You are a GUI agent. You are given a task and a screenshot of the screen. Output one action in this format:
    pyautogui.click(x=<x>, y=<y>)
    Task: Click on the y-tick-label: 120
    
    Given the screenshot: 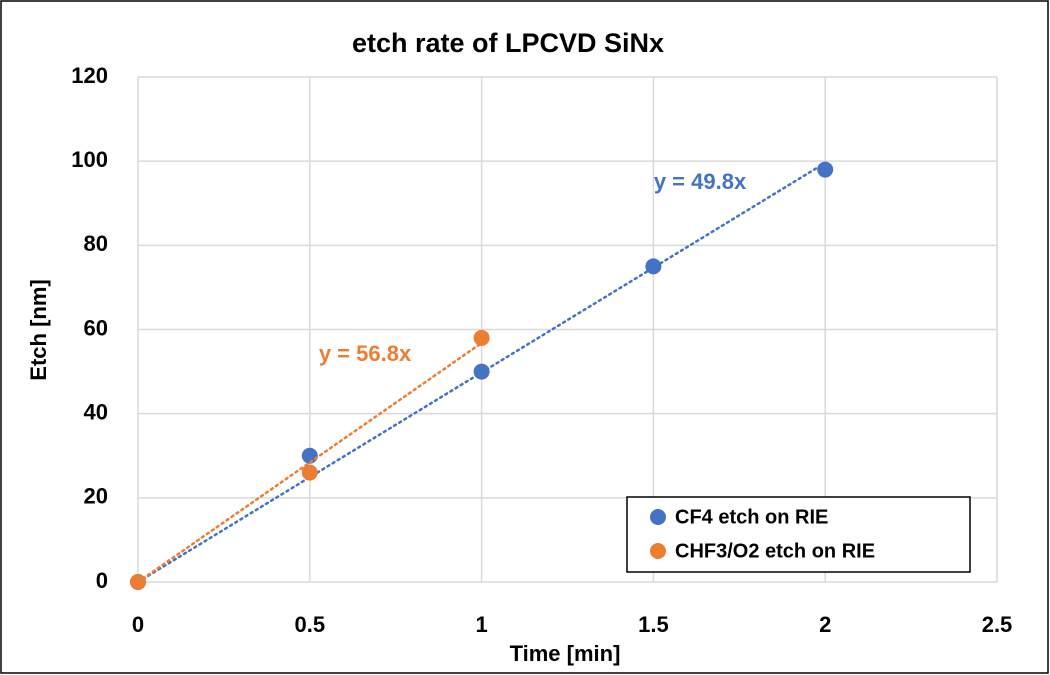 What is the action you would take?
    pyautogui.click(x=89, y=75)
    